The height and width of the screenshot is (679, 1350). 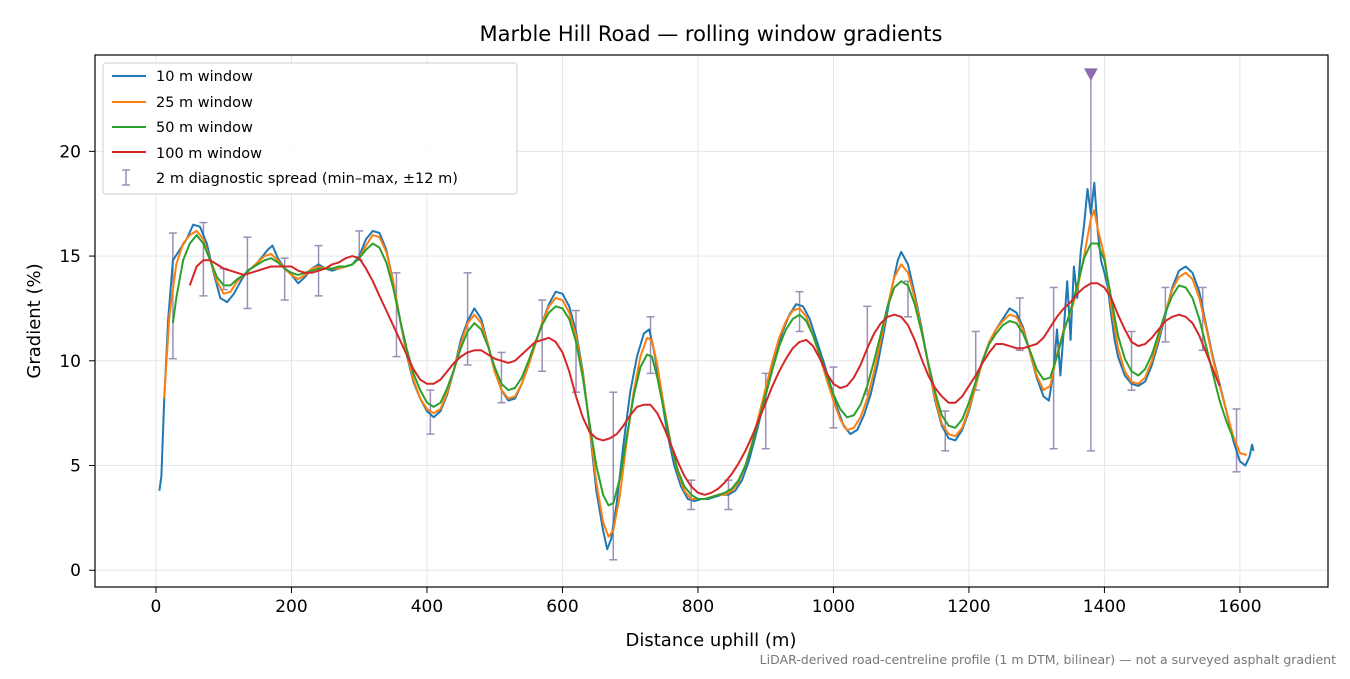 I want to click on x-tick-label: 1600, so click(x=1239, y=607).